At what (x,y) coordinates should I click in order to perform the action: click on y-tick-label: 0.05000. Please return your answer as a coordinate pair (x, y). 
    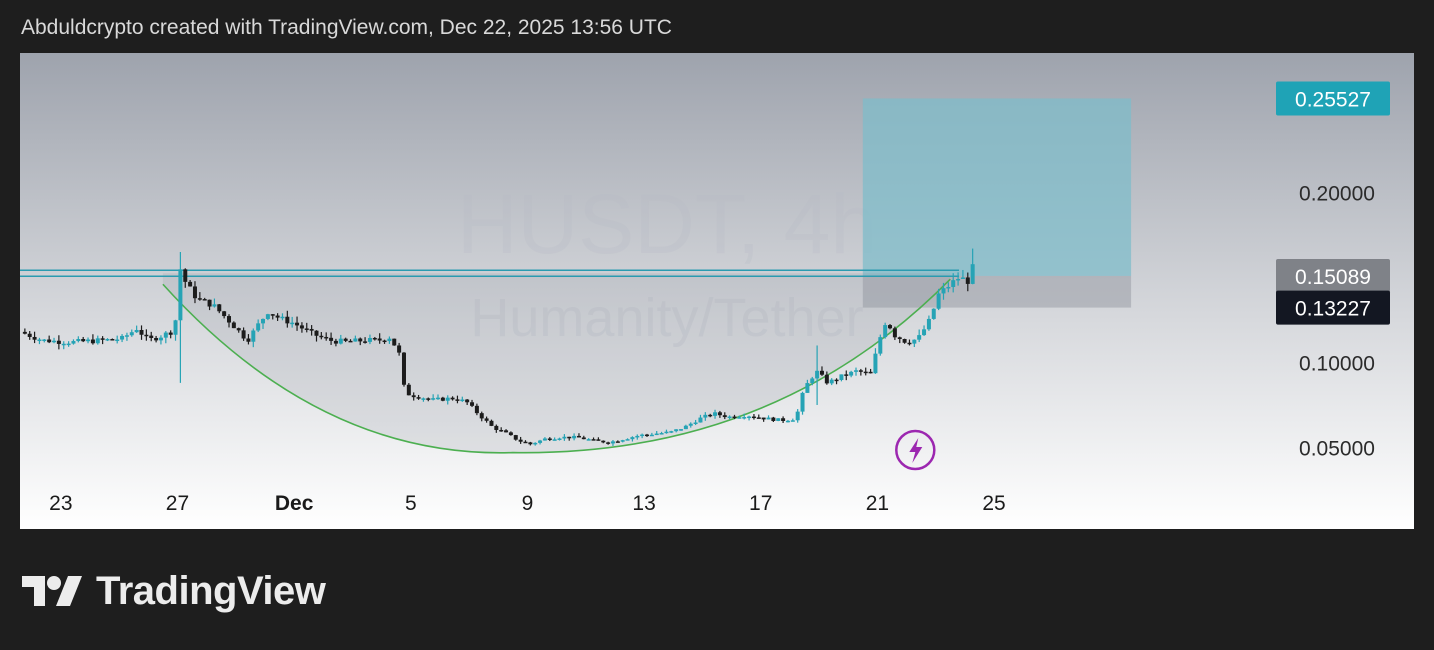
    Looking at the image, I should click on (1337, 448).